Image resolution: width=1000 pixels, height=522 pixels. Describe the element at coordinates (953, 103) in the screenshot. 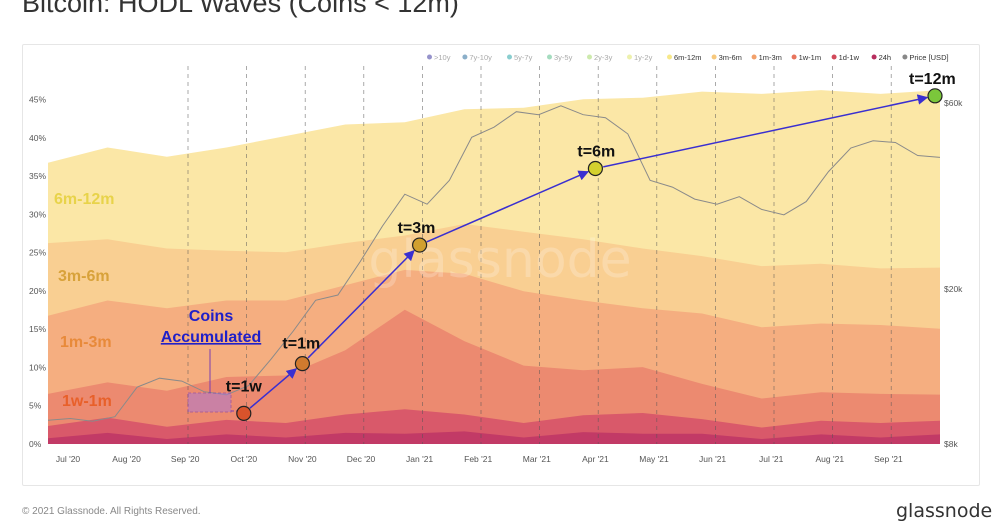

I see `y-right-tick-label: $60k` at that location.